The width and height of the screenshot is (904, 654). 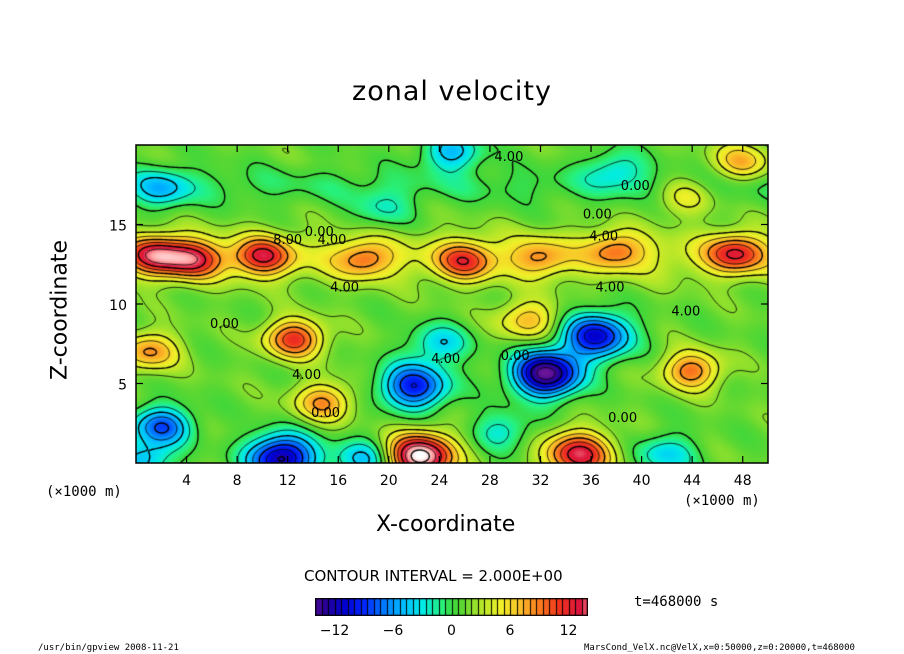 I want to click on colorbar-tick-label: 6, so click(x=510, y=631).